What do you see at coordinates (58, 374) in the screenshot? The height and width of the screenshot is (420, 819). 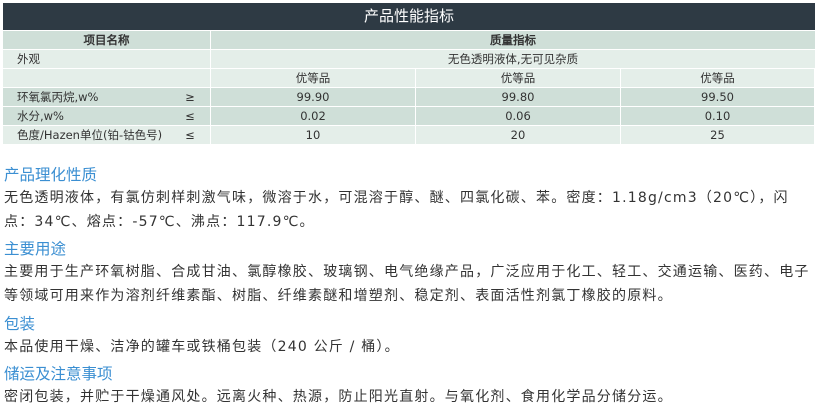 I see `section-heading: 储运及注意事项` at bounding box center [58, 374].